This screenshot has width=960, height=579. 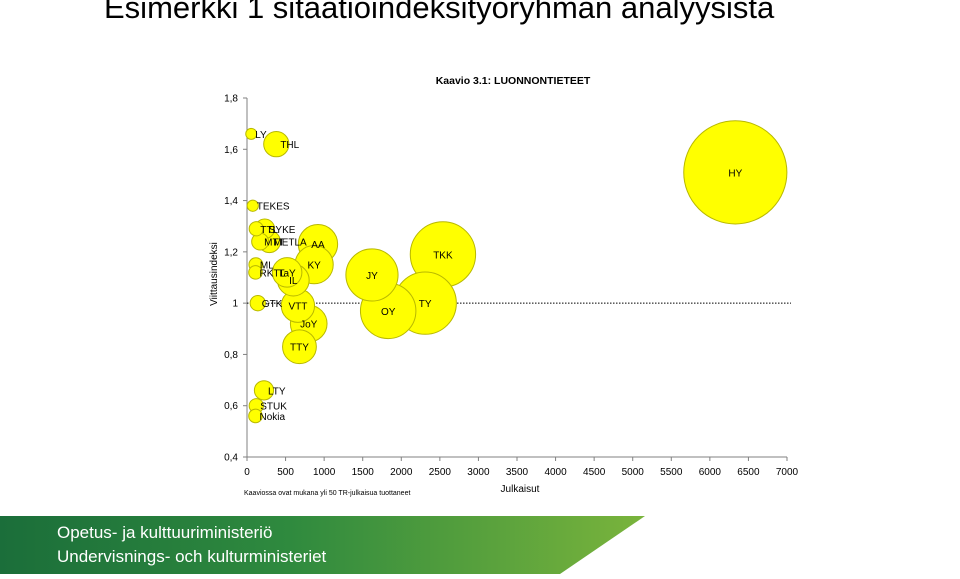 I want to click on bubble-label: KY, so click(x=314, y=266).